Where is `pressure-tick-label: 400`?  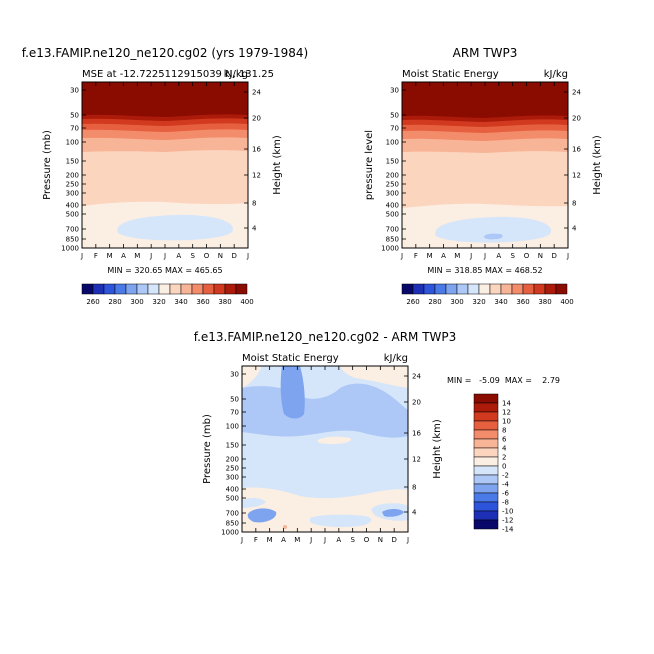 pressure-tick-label: 400 is located at coordinates (392, 206).